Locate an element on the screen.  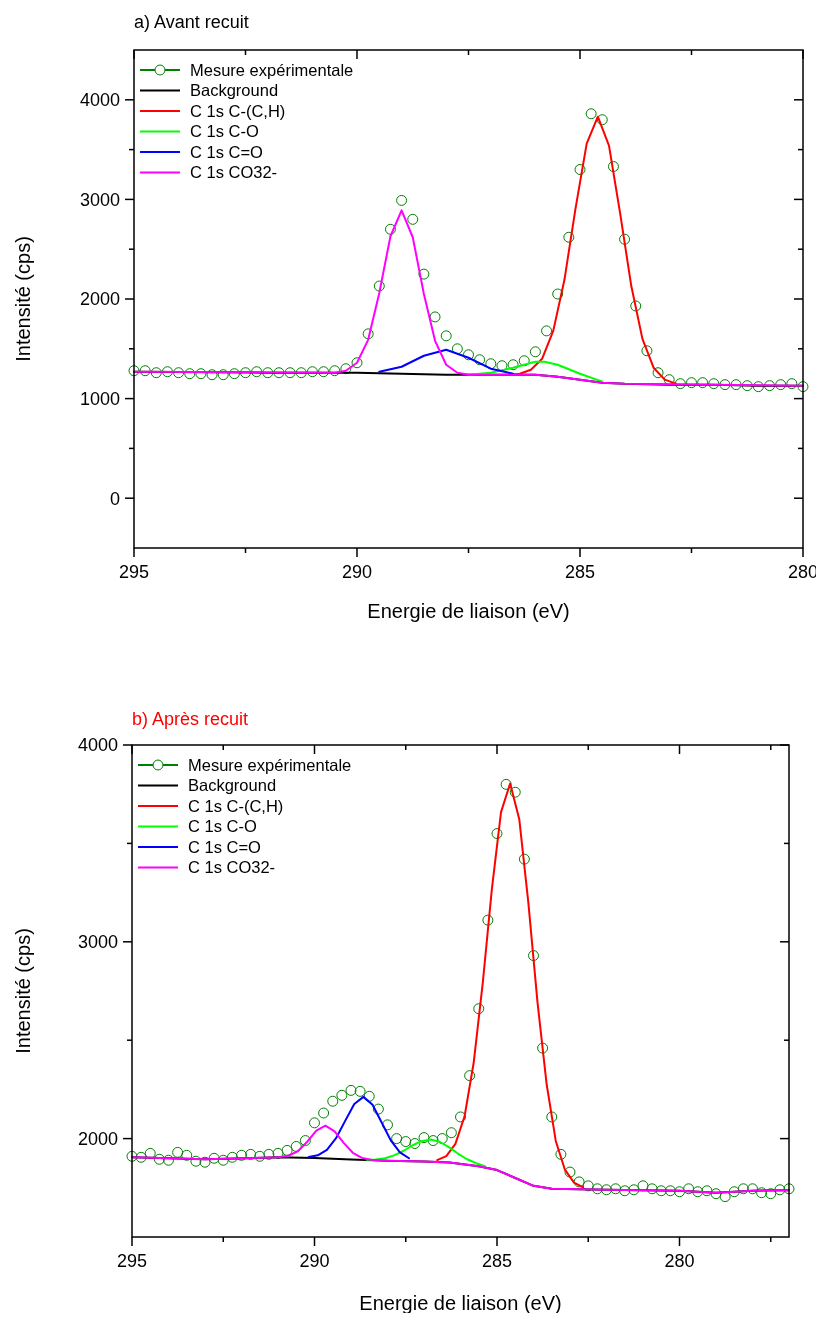
y-tick-label: 1000 is located at coordinates (99, 398).